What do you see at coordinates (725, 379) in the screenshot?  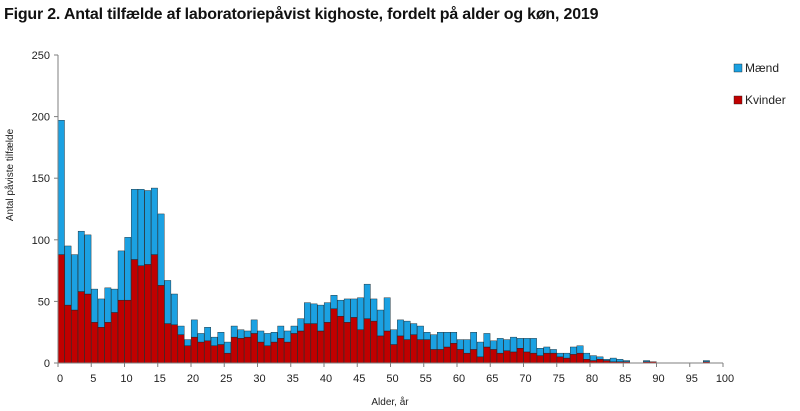 I see `x-tick-label-100: 100` at bounding box center [725, 379].